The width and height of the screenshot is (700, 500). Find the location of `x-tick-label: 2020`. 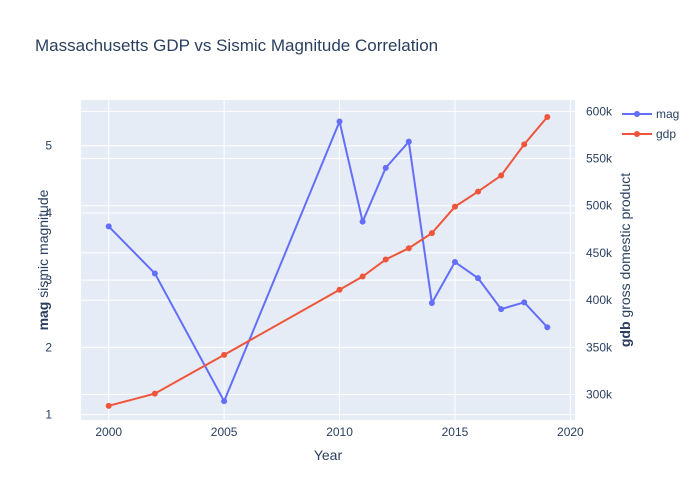

x-tick-label: 2020 is located at coordinates (570, 432).